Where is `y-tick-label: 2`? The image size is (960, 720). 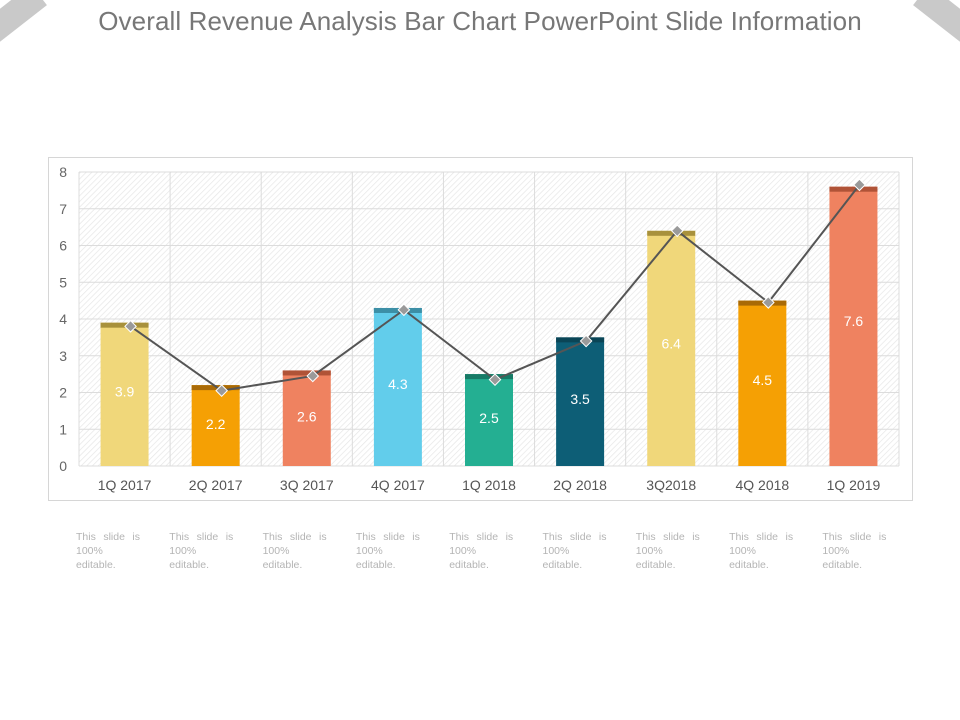 y-tick-label: 2 is located at coordinates (63, 393).